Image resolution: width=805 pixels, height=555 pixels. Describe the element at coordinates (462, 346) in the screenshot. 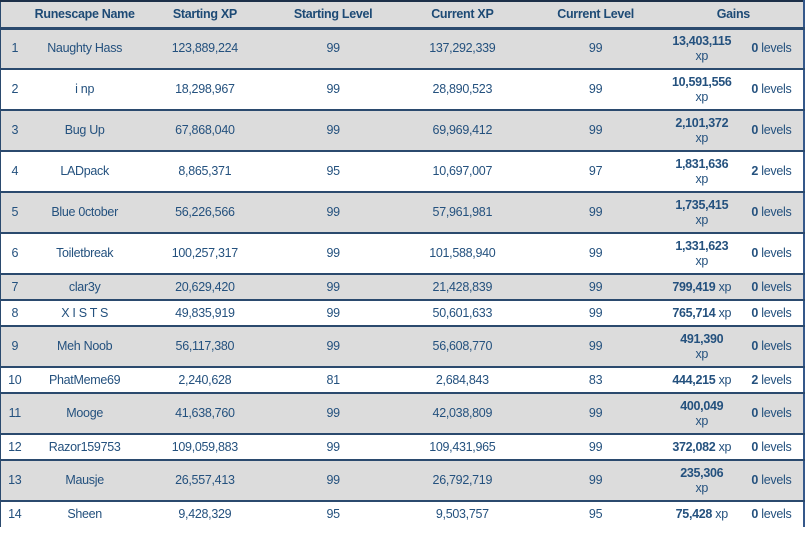

I see `current-xp-value: 56,608,770` at that location.